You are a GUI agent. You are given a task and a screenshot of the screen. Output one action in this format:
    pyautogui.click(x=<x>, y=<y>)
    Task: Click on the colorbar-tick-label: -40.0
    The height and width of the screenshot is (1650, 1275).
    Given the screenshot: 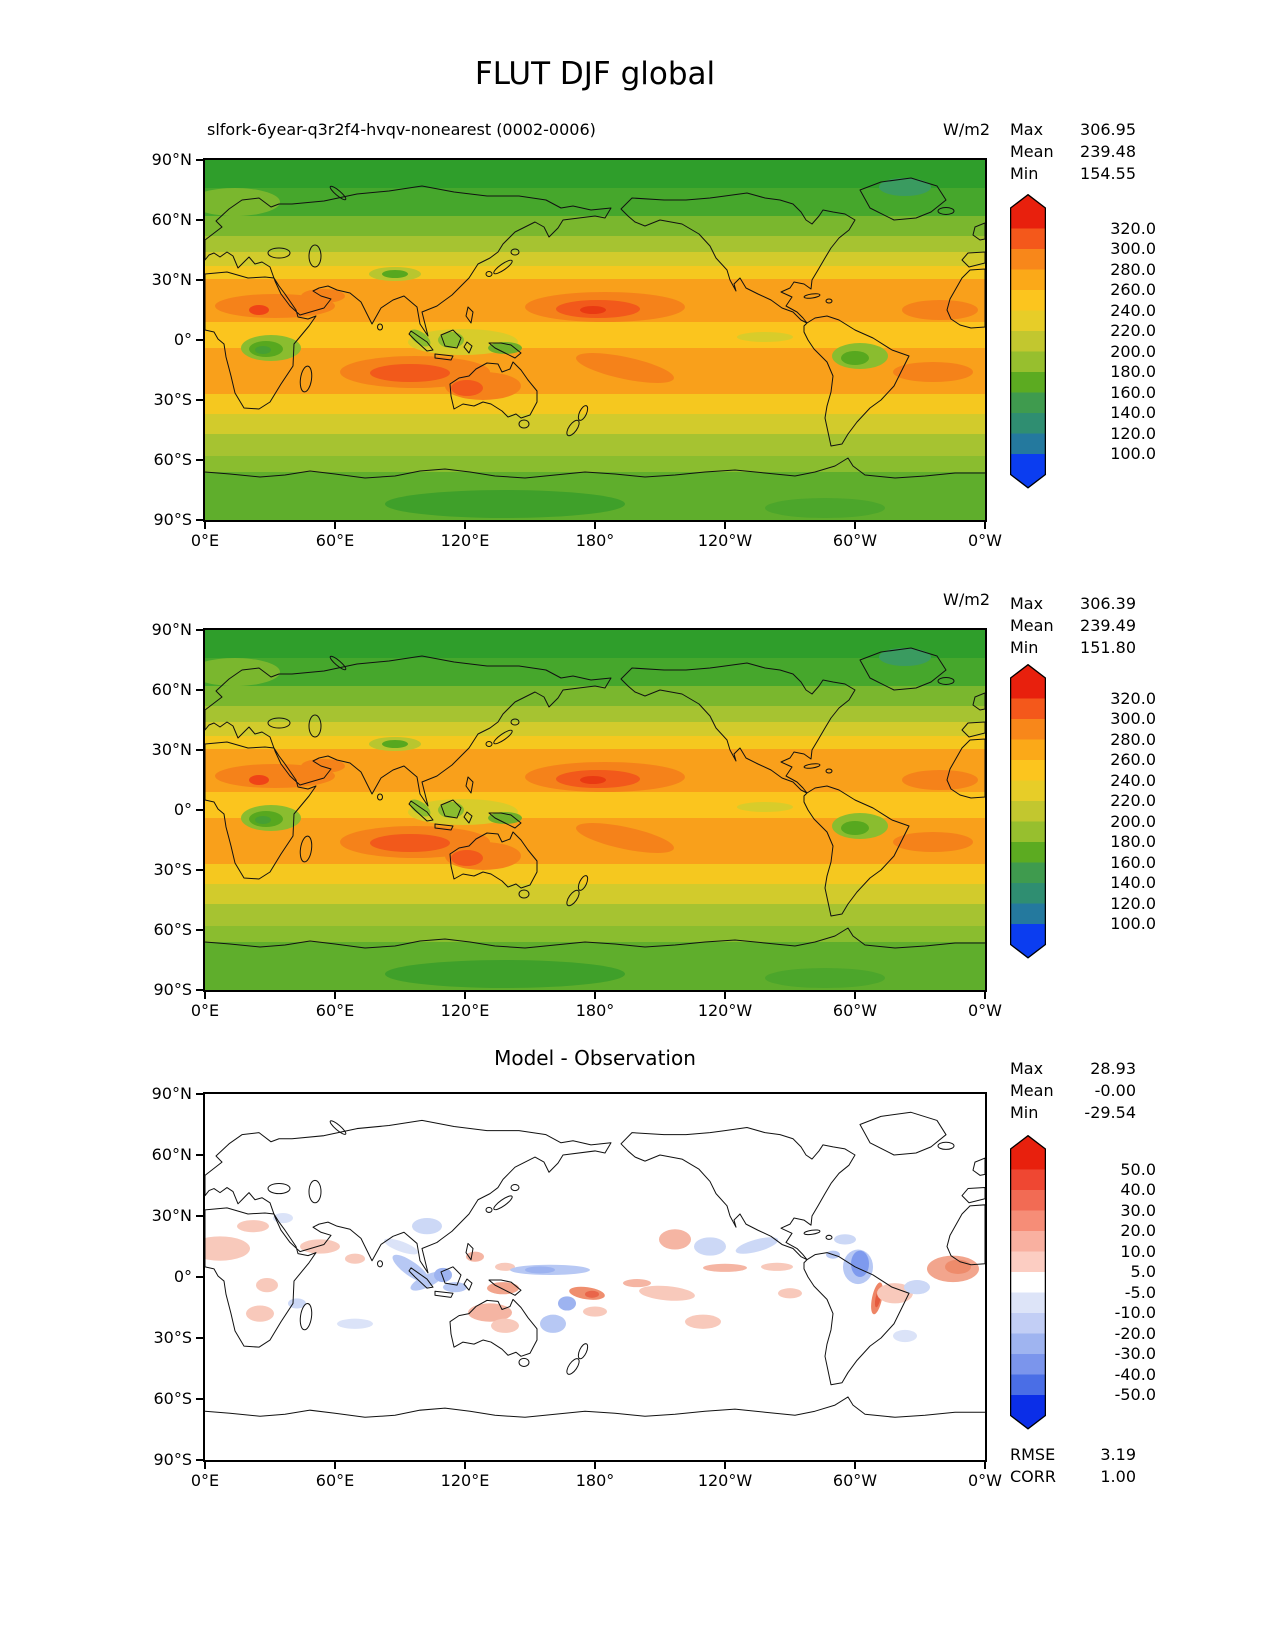 What is the action you would take?
    pyautogui.click(x=1135, y=1374)
    